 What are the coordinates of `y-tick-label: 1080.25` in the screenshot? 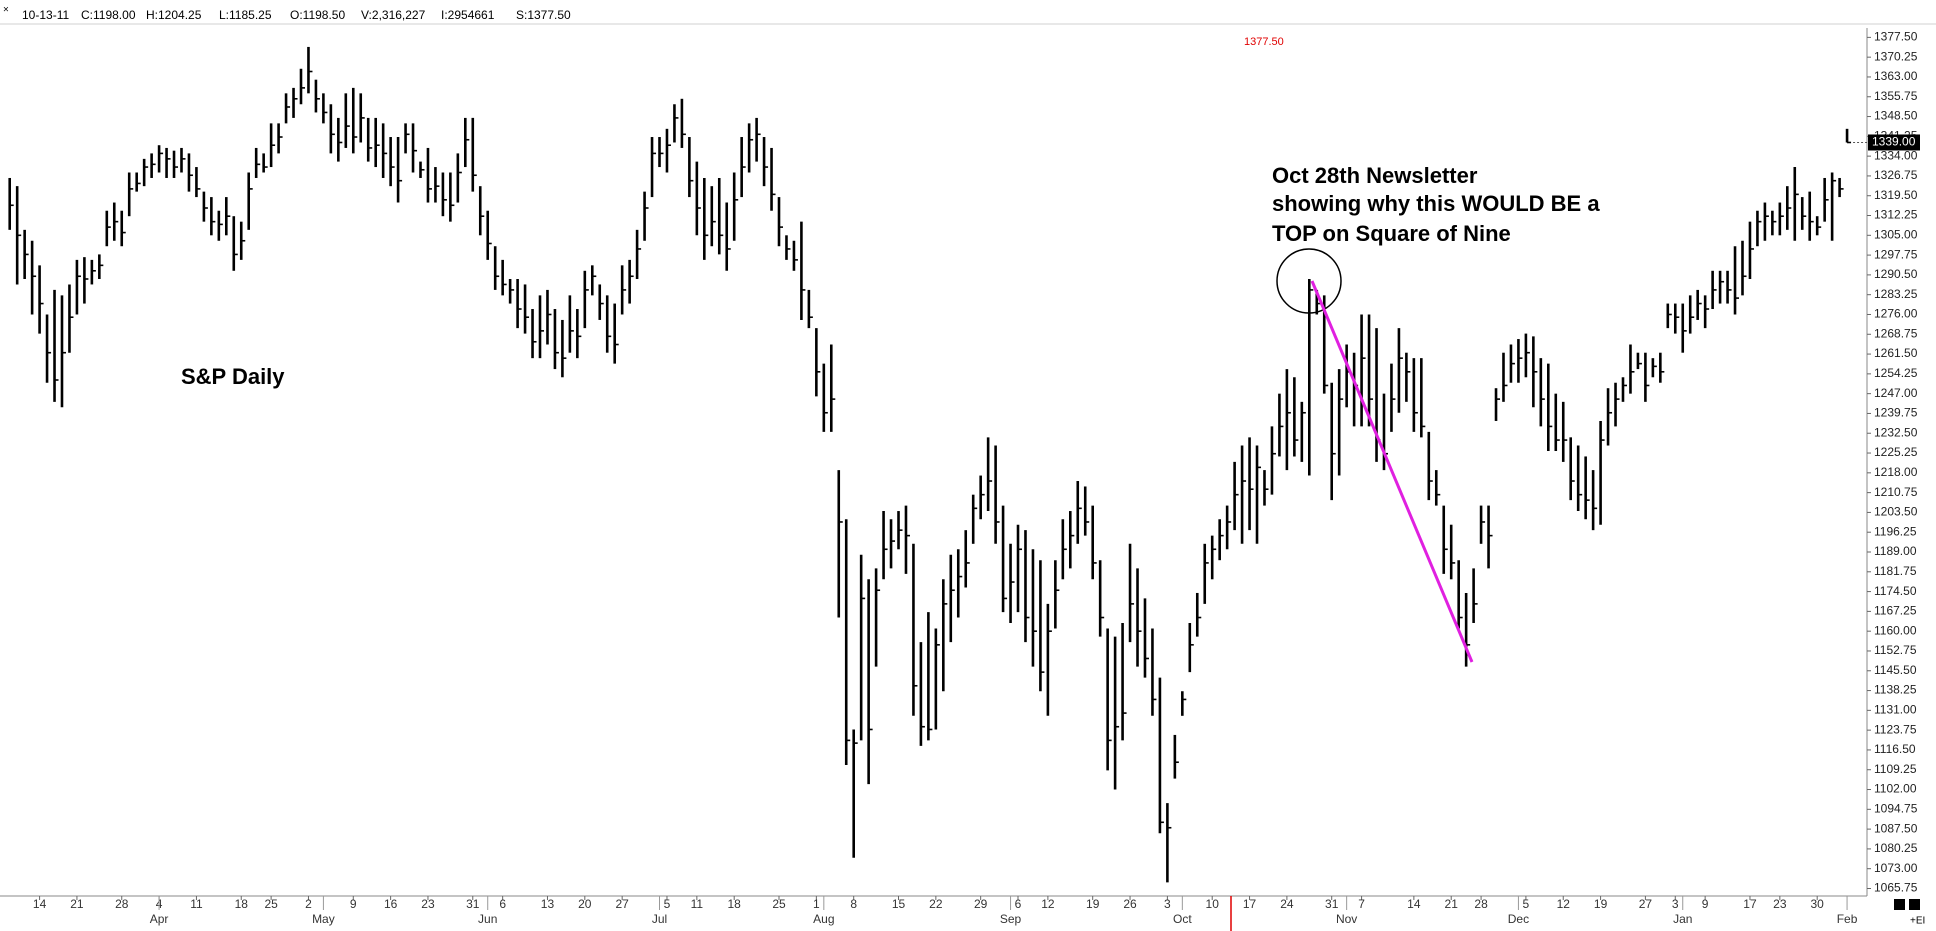 It's located at (1896, 848).